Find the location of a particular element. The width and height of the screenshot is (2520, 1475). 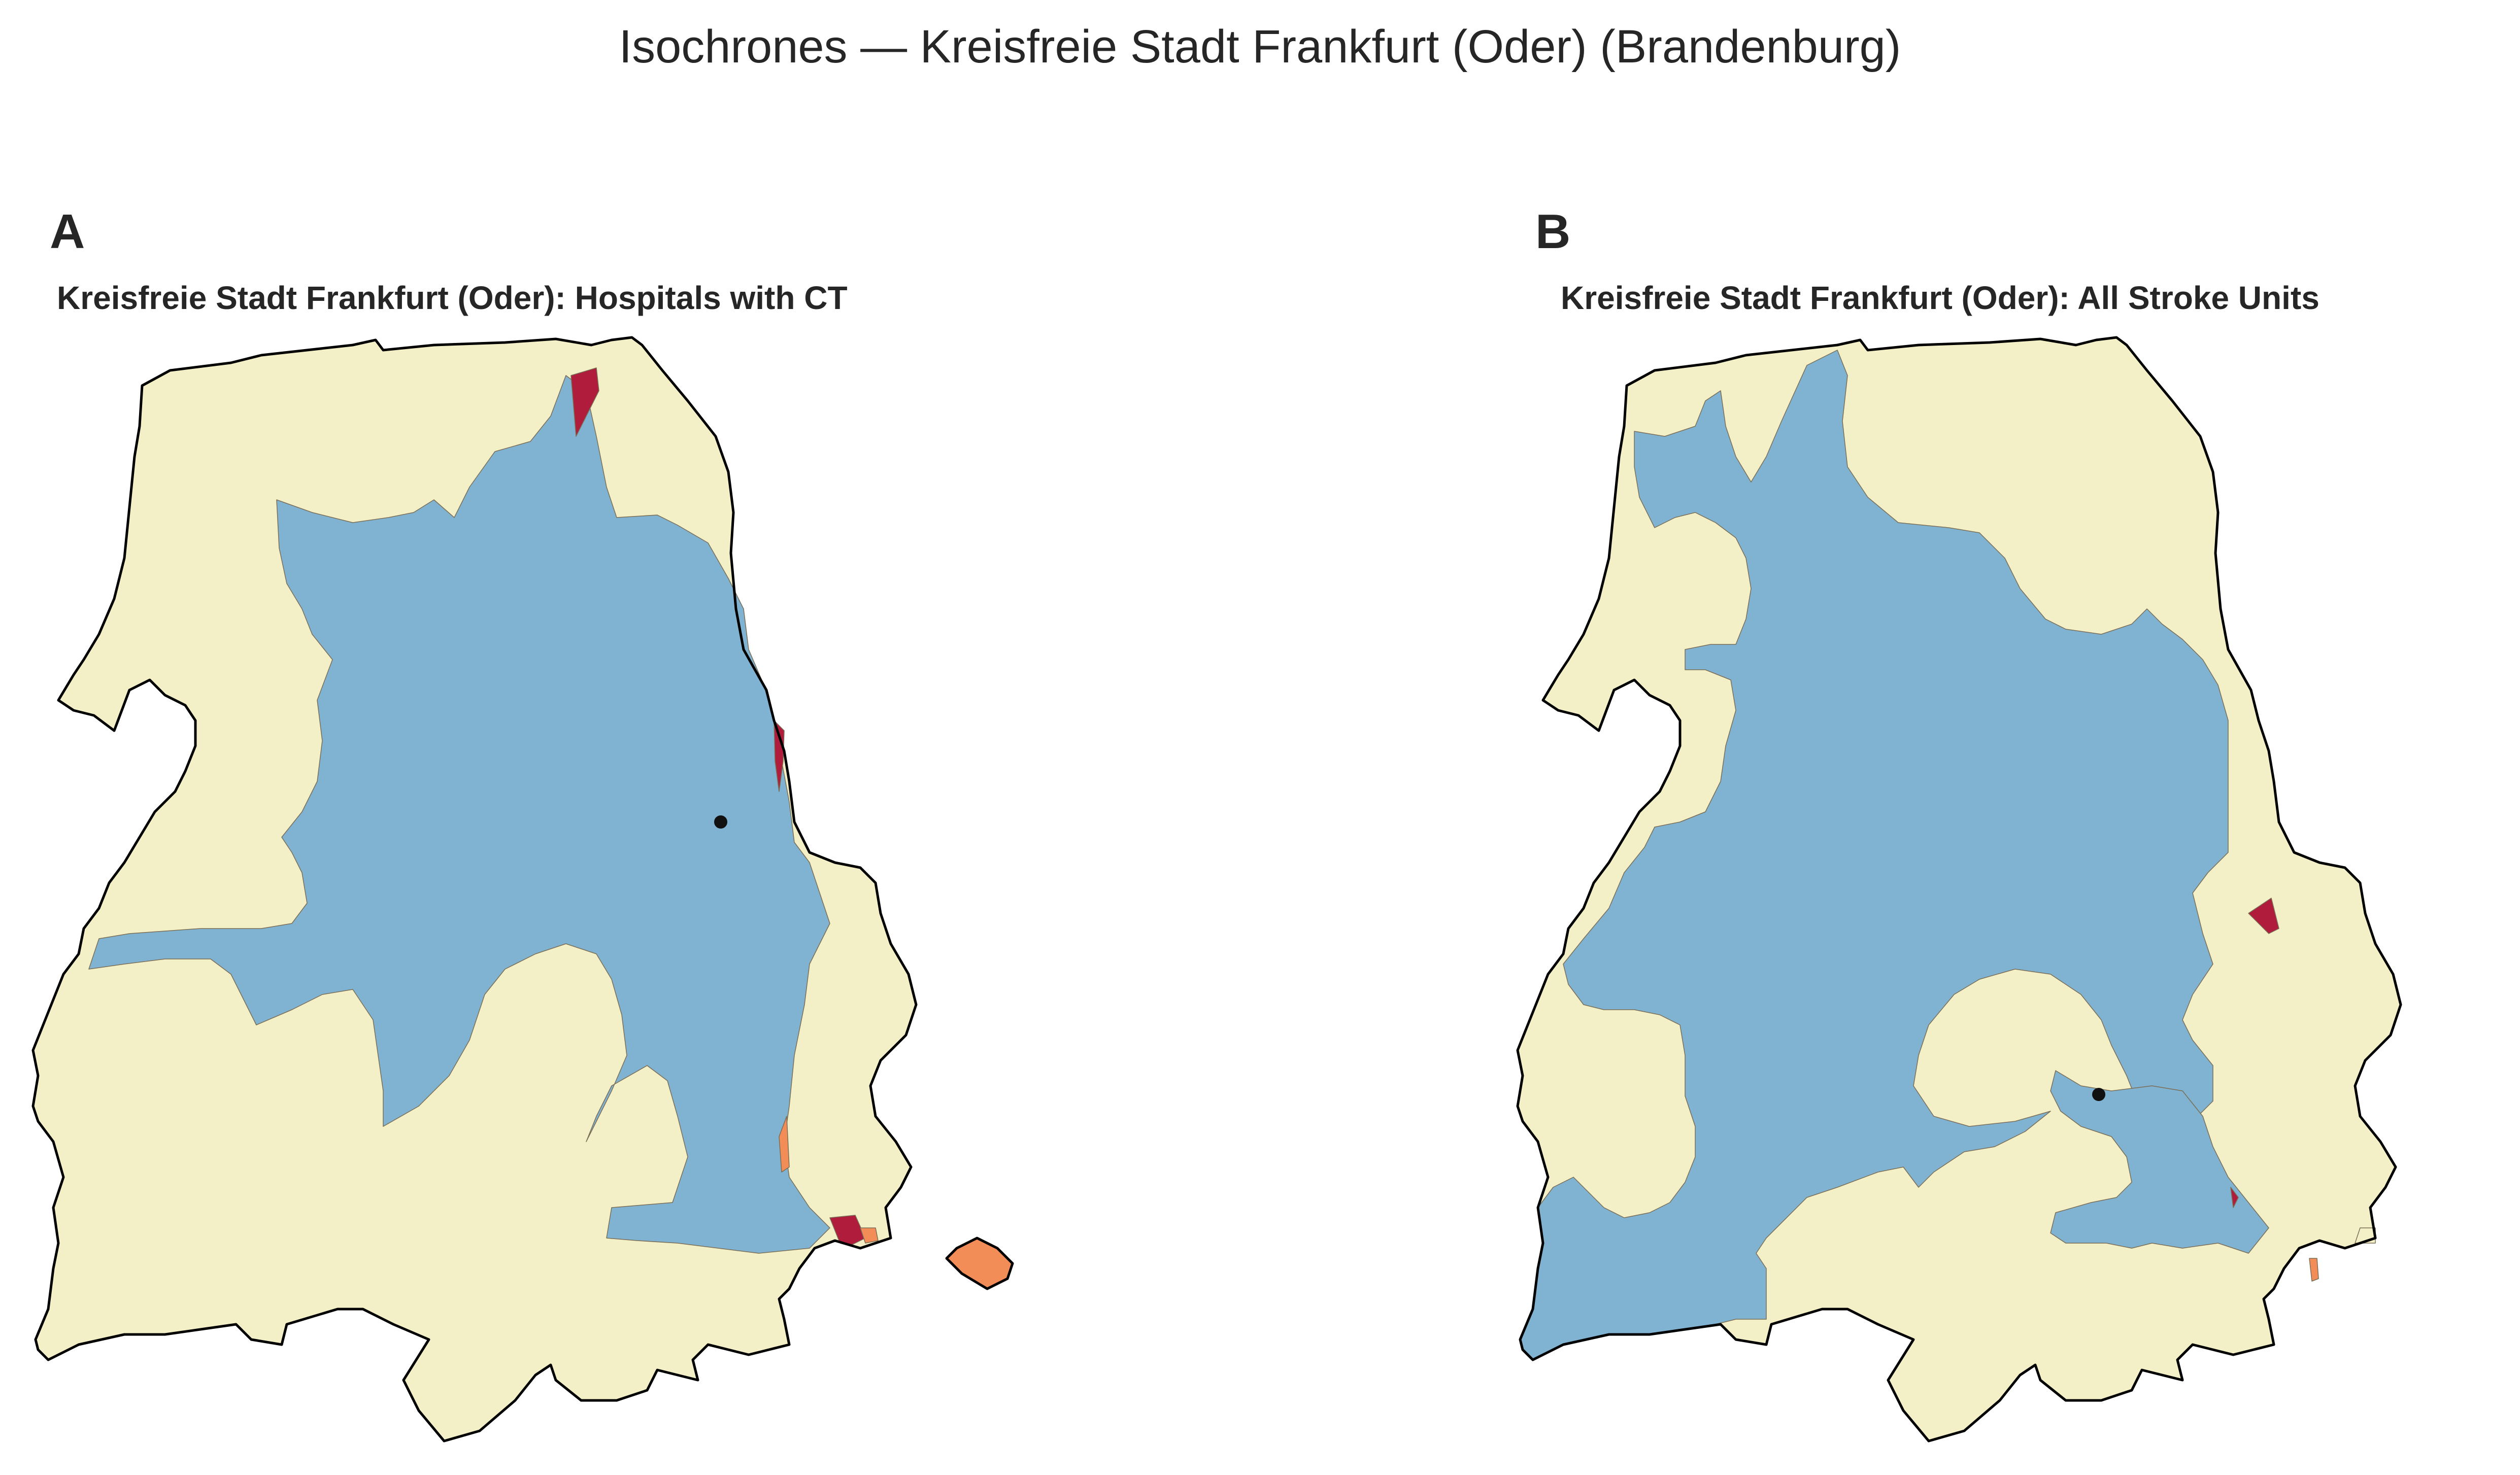

panel-a-exclave-outline is located at coordinates (980, 1263).